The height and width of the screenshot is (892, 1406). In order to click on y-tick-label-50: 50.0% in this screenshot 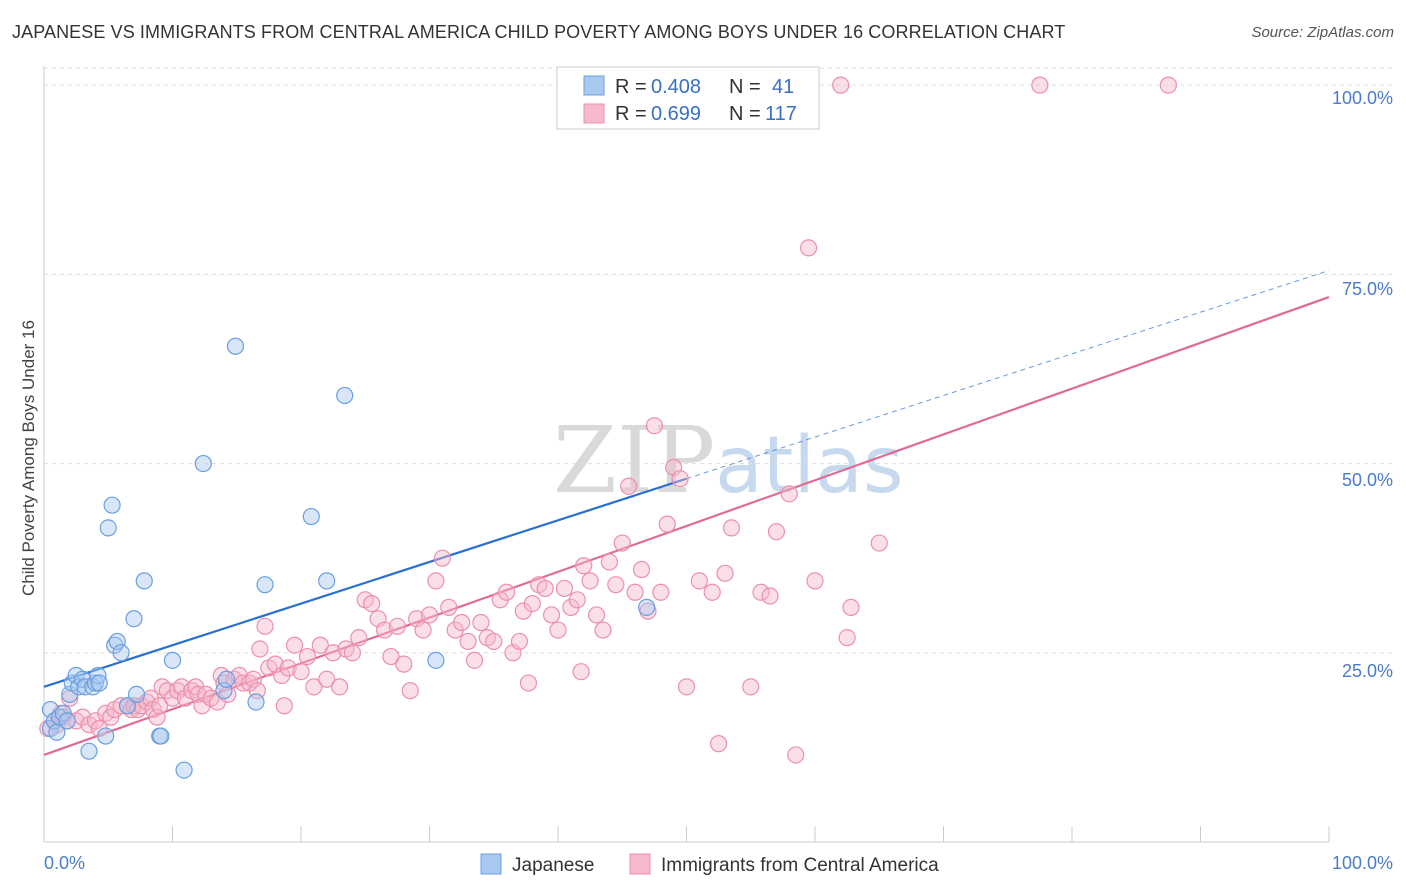, I will do `click(1367, 480)`.